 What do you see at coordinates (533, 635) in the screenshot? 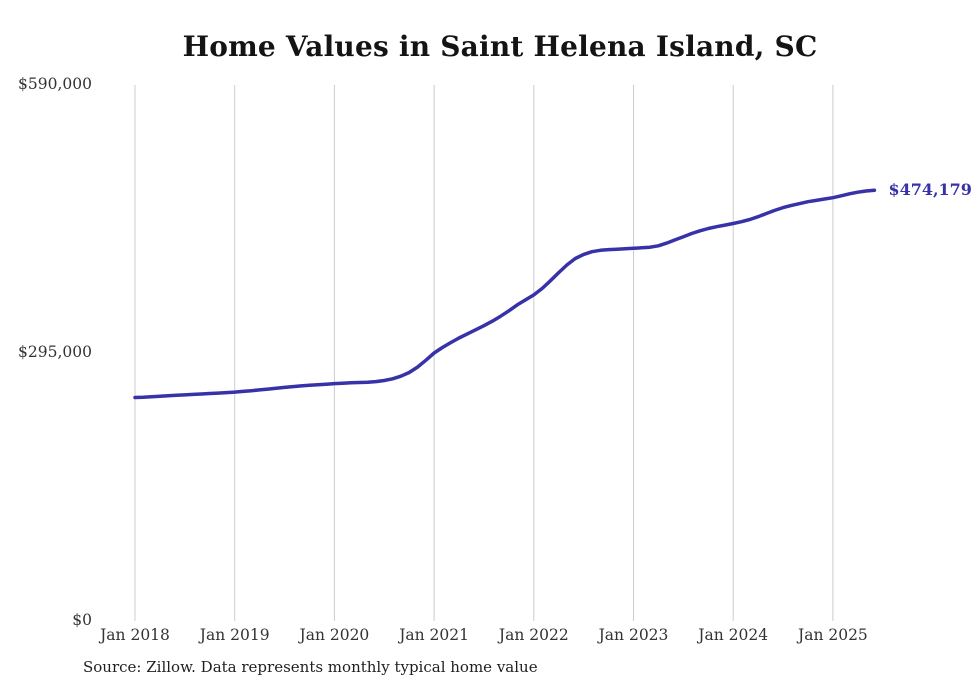
I see `x-tick-label: Jan 2022` at bounding box center [533, 635].